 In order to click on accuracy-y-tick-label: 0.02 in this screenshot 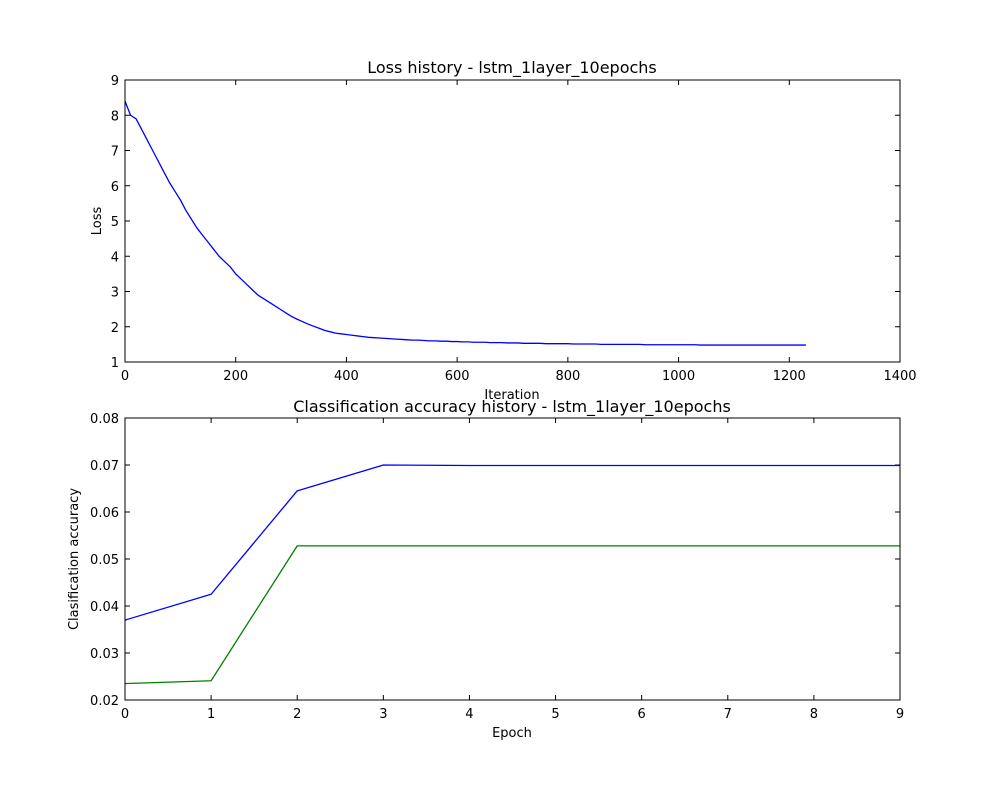, I will do `click(104, 701)`.